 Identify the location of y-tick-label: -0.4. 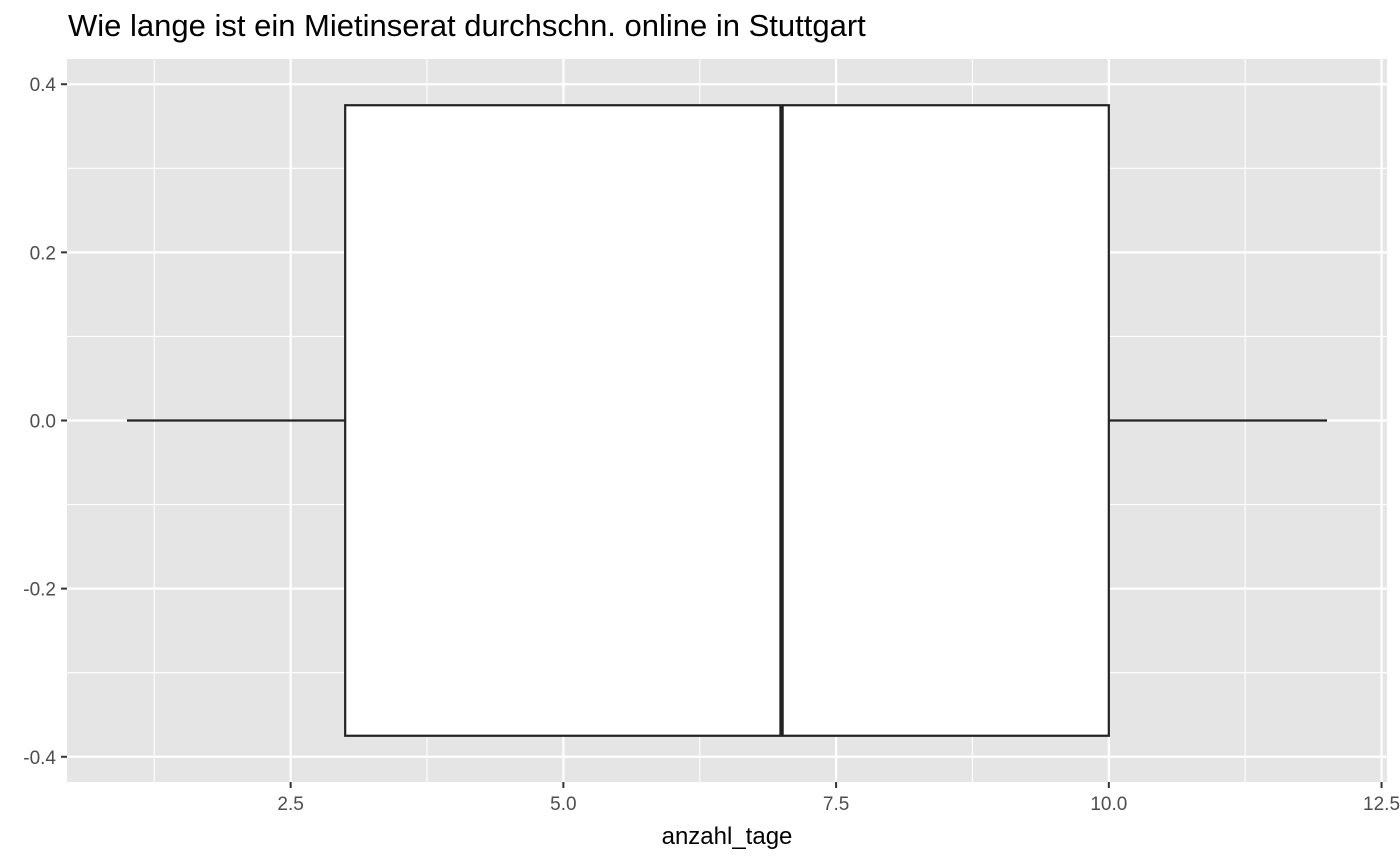
(39, 758).